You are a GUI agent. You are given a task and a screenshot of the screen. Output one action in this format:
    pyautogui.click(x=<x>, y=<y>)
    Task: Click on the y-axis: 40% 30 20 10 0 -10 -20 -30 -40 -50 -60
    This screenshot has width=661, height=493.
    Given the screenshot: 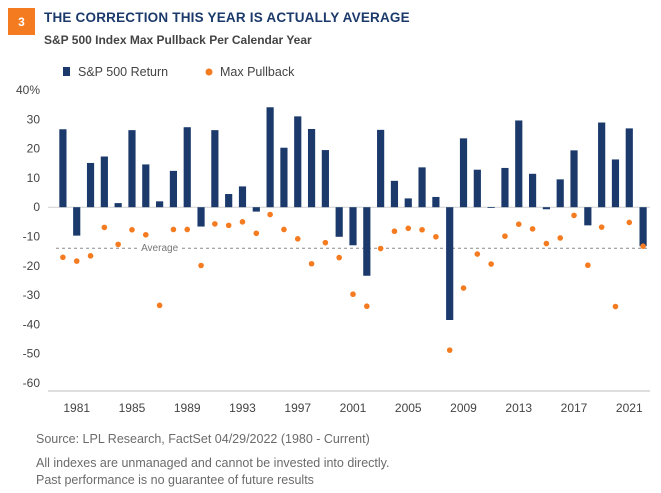 What is the action you would take?
    pyautogui.click(x=28, y=236)
    